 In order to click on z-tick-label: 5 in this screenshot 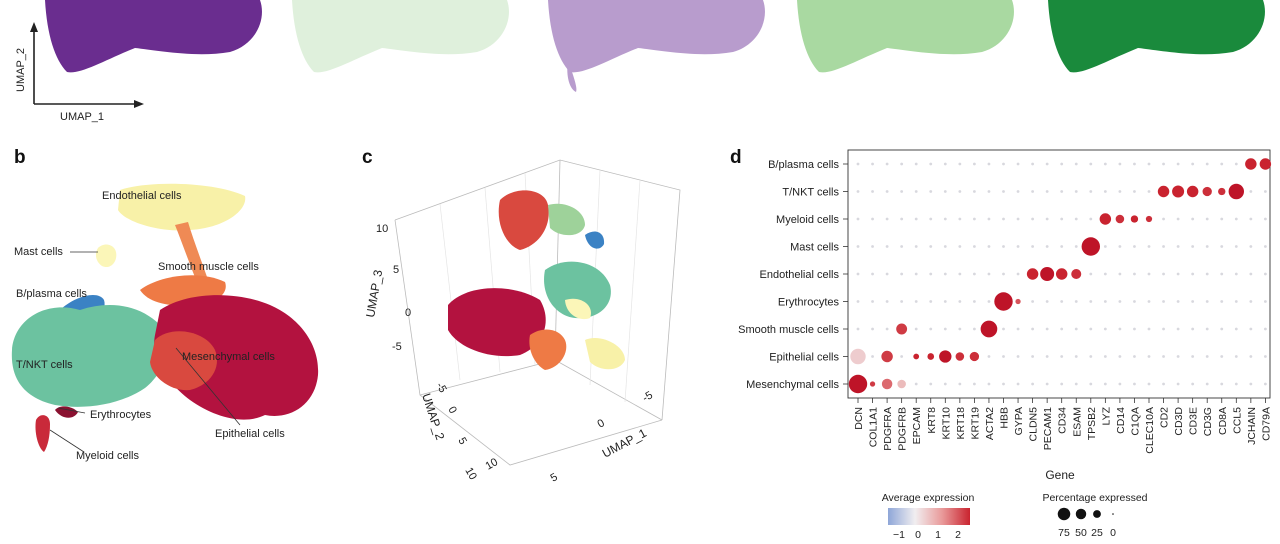, I will do `click(396, 270)`.